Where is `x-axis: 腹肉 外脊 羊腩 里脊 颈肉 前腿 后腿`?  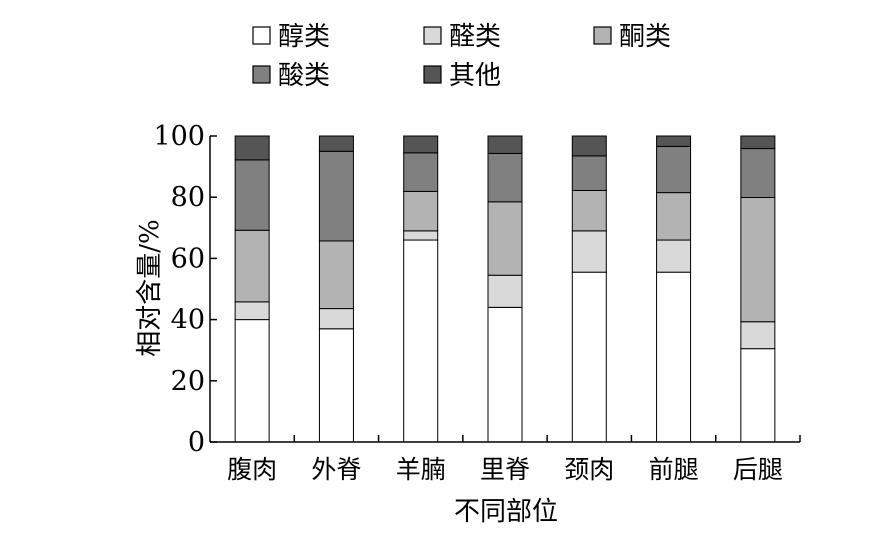 x-axis: 腹肉 外脊 羊腩 里脊 颈肉 前腿 后腿 is located at coordinates (505, 459).